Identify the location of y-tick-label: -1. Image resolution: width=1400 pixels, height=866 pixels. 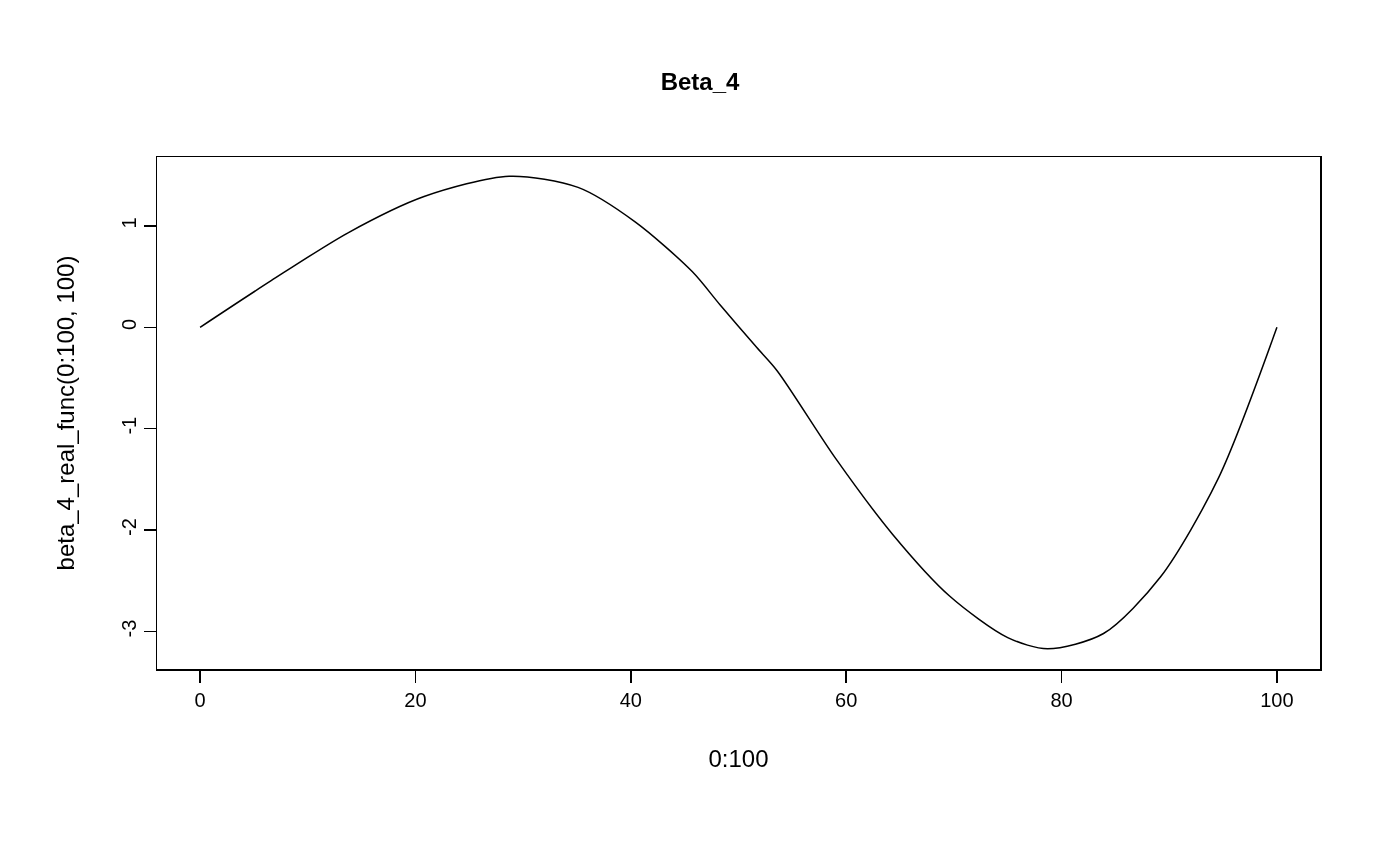
(128, 425).